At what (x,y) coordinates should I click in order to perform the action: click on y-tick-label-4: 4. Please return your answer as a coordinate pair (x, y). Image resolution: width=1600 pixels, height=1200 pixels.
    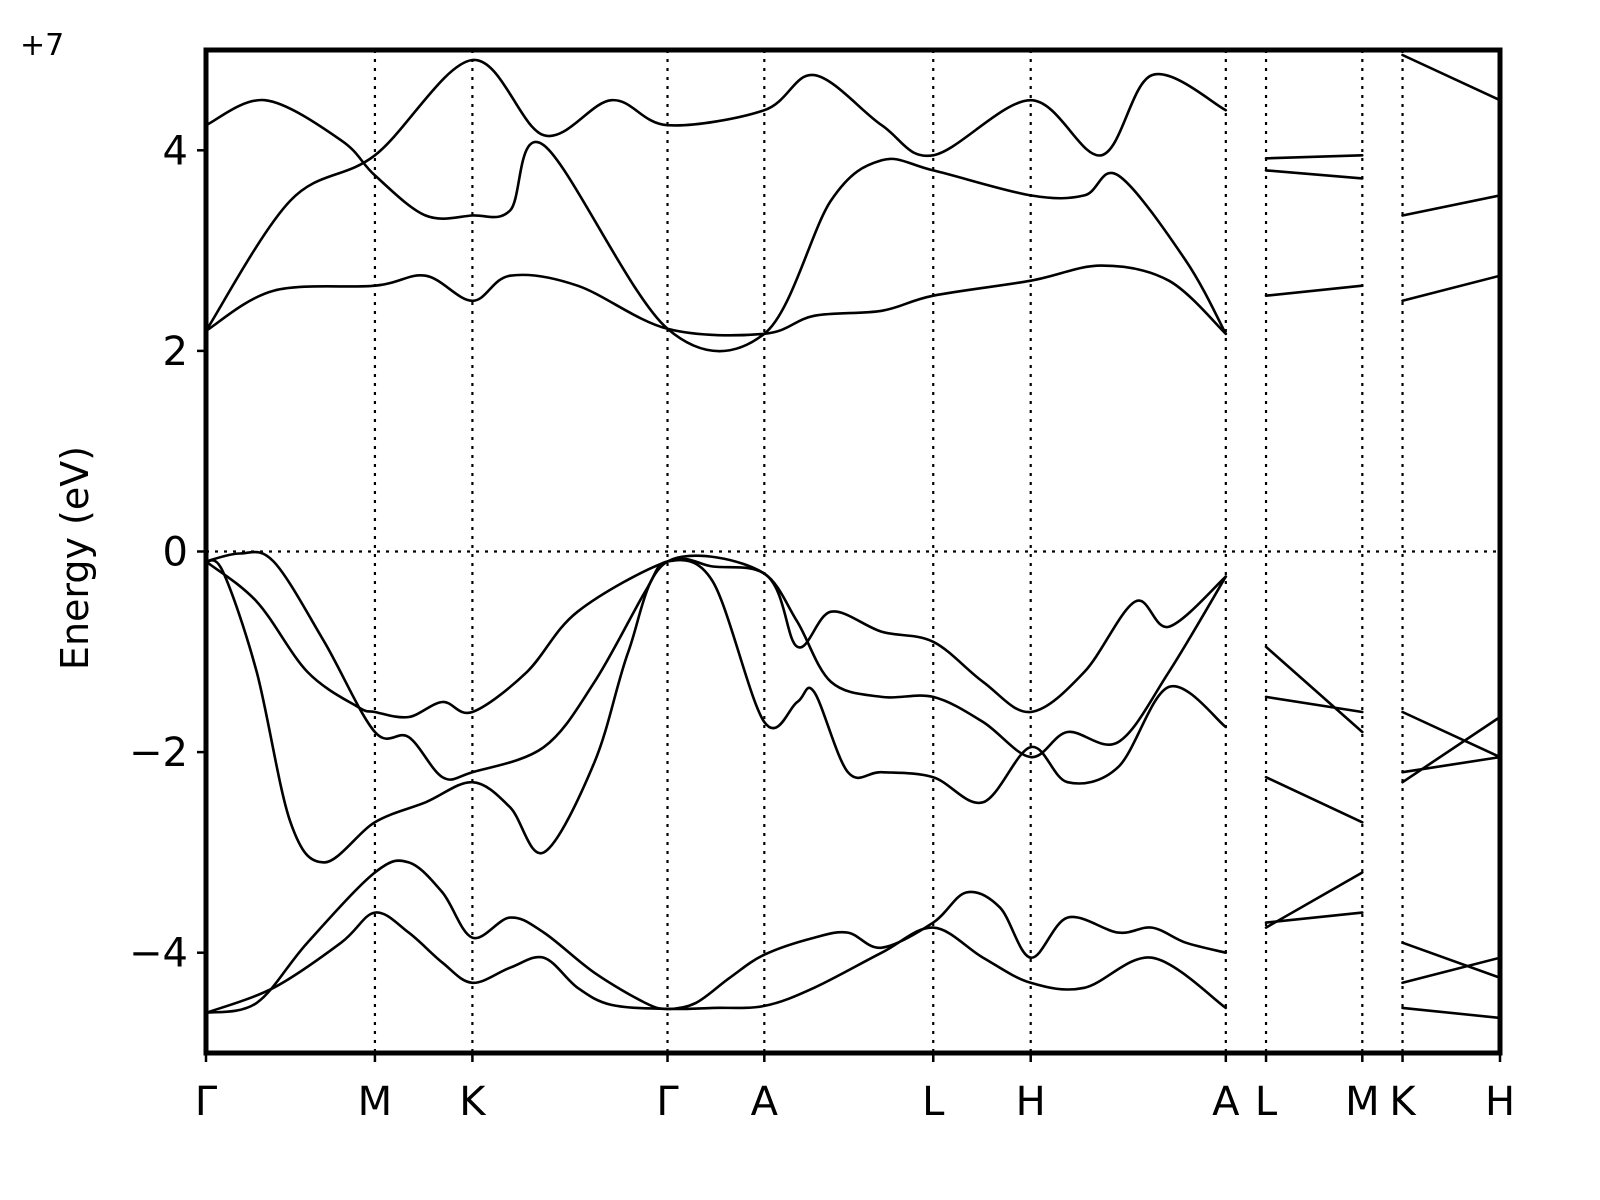
    Looking at the image, I should click on (175, 151).